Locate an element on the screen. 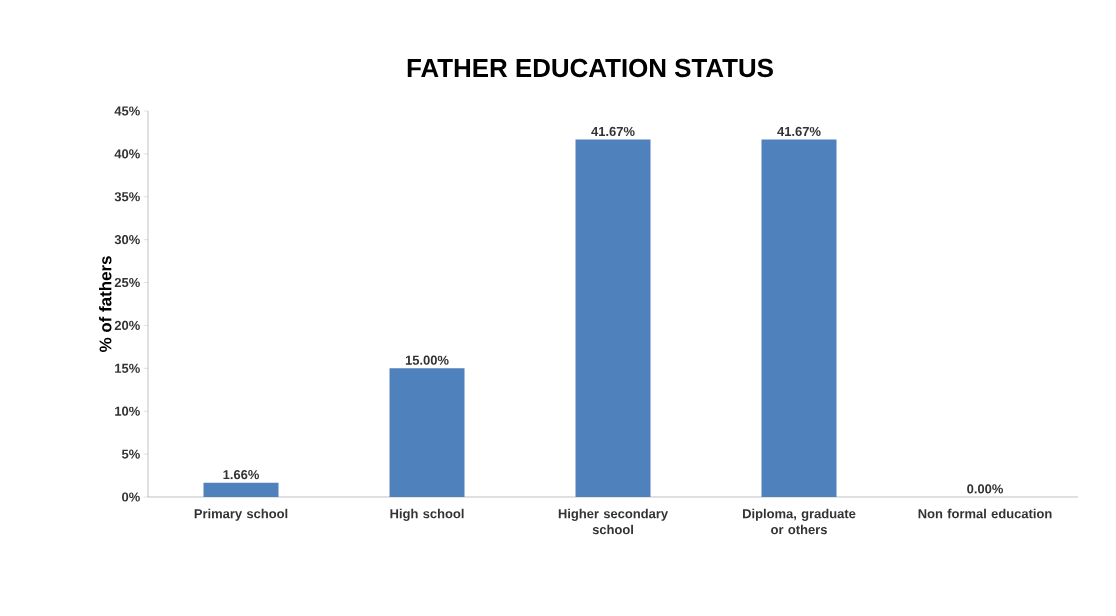 This screenshot has height=616, width=1116. data-label: 0.00% is located at coordinates (985, 489).